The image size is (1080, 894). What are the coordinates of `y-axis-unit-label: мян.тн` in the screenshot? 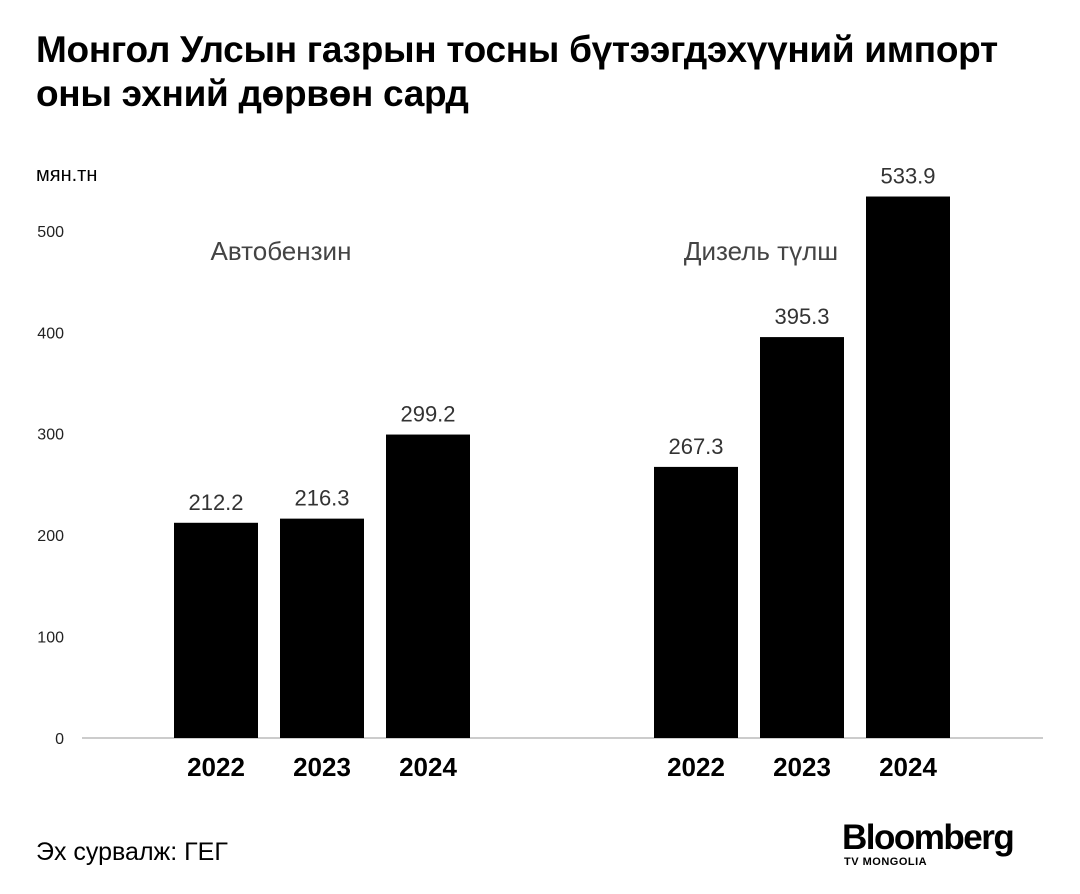 It's located at (66, 175).